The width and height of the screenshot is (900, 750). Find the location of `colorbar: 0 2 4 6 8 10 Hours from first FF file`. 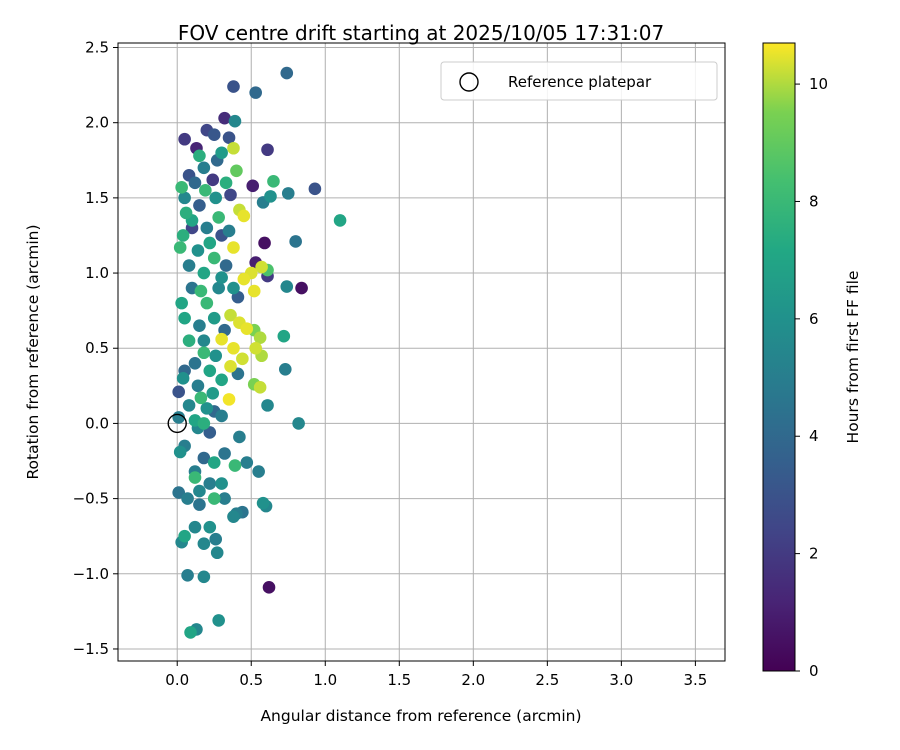

colorbar: 0 2 4 6 8 10 Hours from first FF file is located at coordinates (812, 361).